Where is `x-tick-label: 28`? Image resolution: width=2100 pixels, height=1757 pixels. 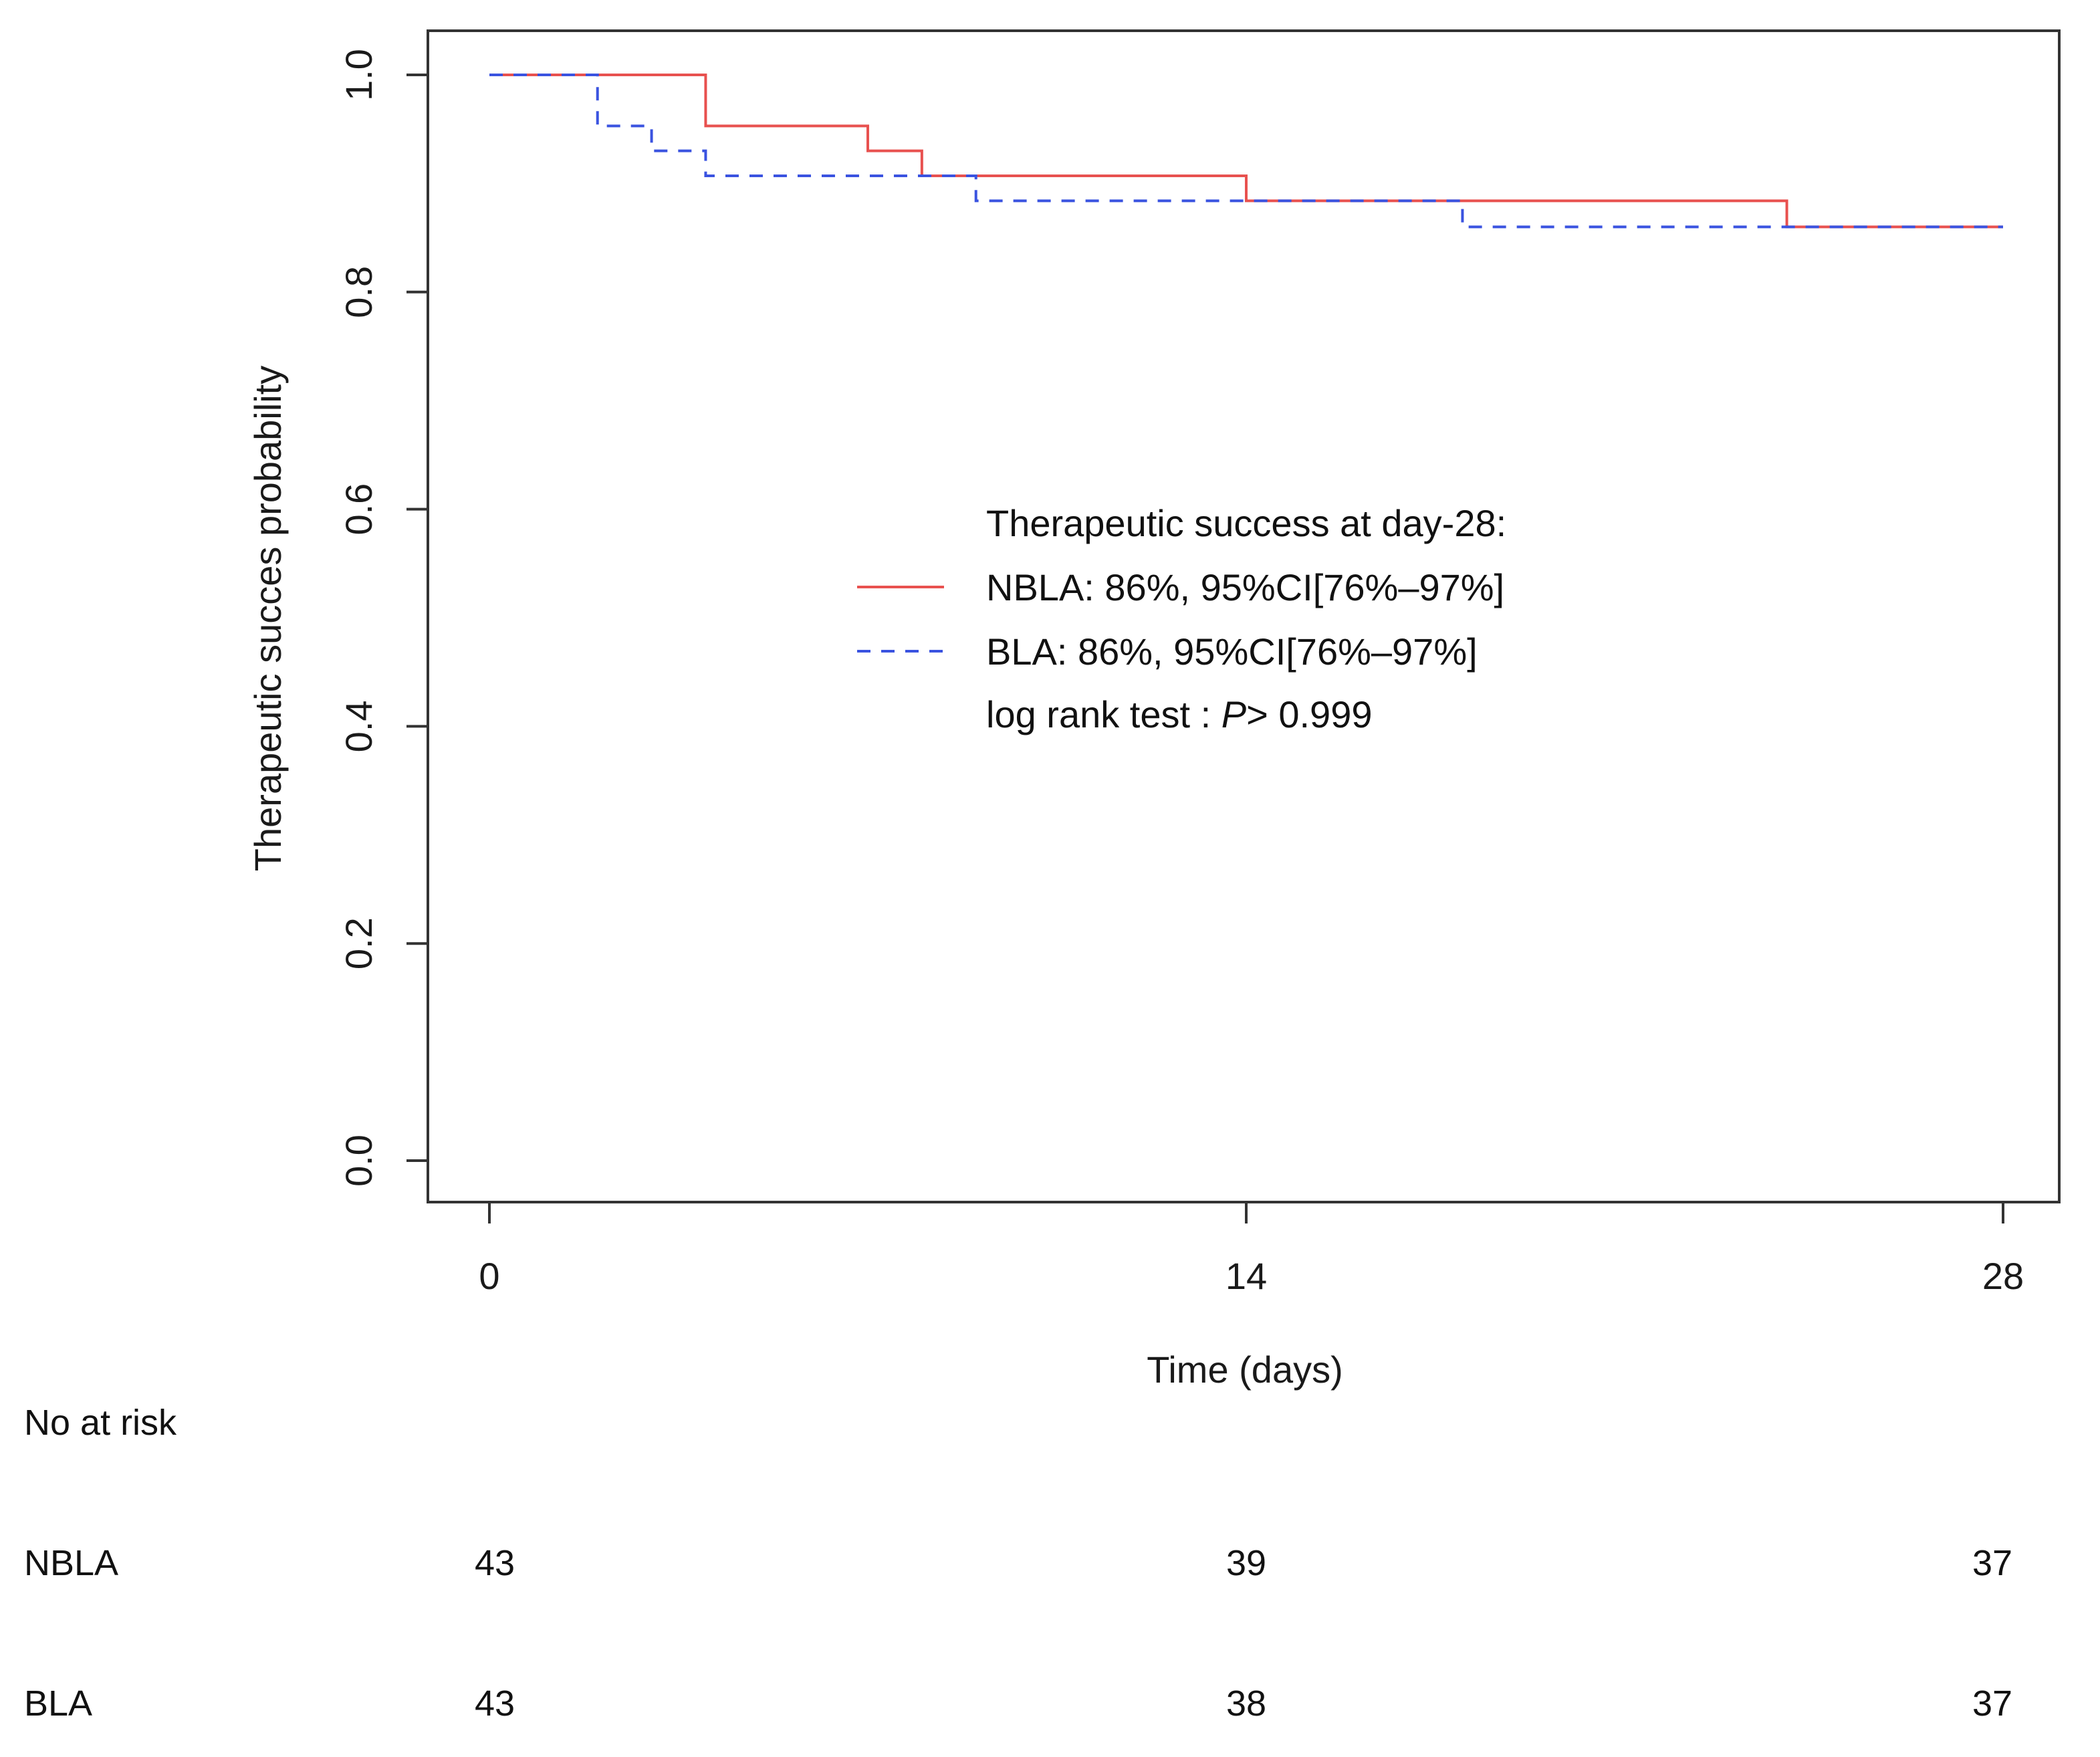 x-tick-label: 28 is located at coordinates (2003, 1276).